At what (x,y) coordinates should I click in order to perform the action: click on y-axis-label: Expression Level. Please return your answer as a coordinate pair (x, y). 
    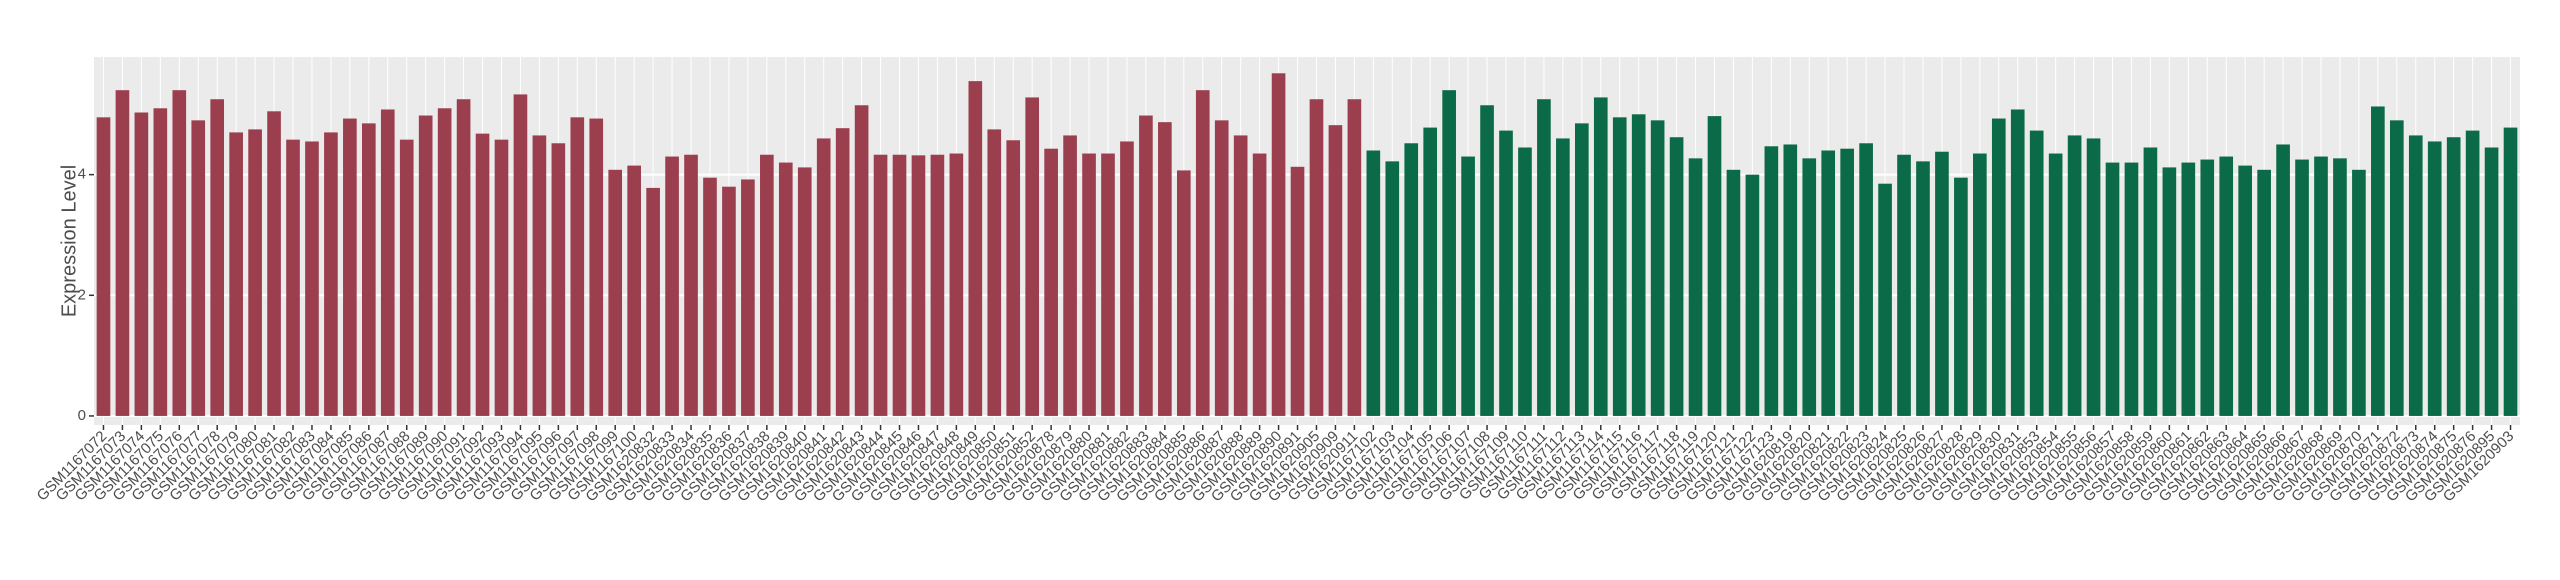
    Looking at the image, I should click on (69, 241).